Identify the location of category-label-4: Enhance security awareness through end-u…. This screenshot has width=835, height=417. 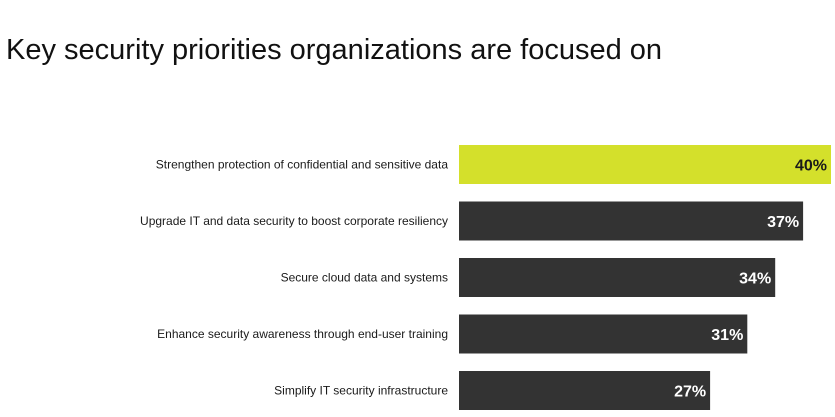
(302, 334).